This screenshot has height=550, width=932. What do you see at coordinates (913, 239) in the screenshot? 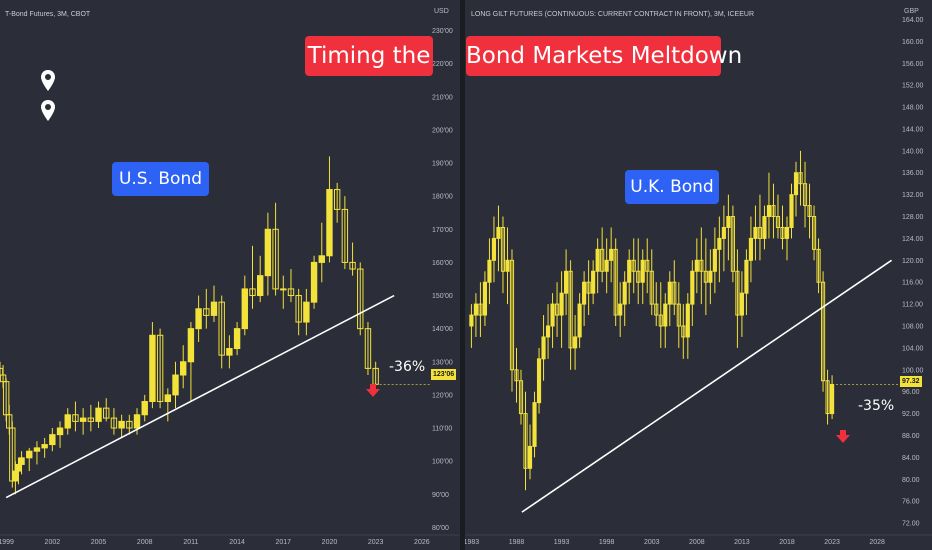
I see `uk-y-tick-label: 124.00` at bounding box center [913, 239].